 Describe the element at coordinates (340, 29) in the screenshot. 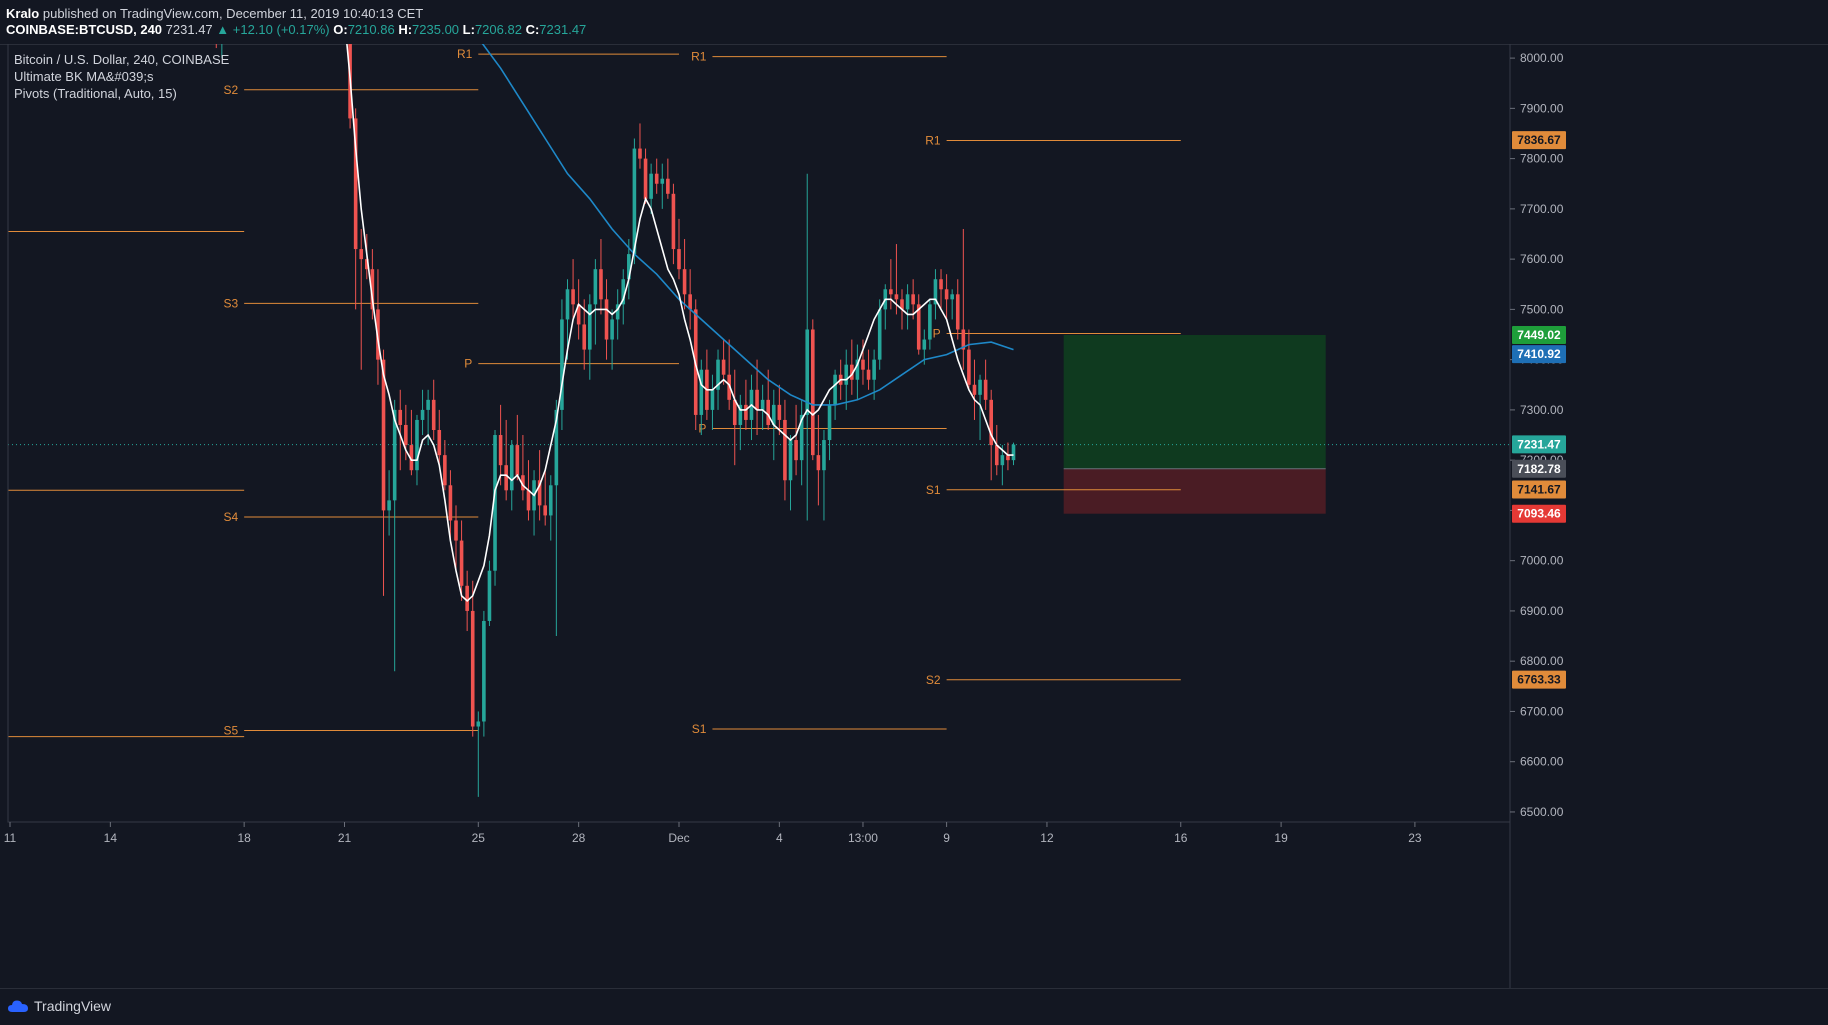

I see `open-label: O:` at that location.